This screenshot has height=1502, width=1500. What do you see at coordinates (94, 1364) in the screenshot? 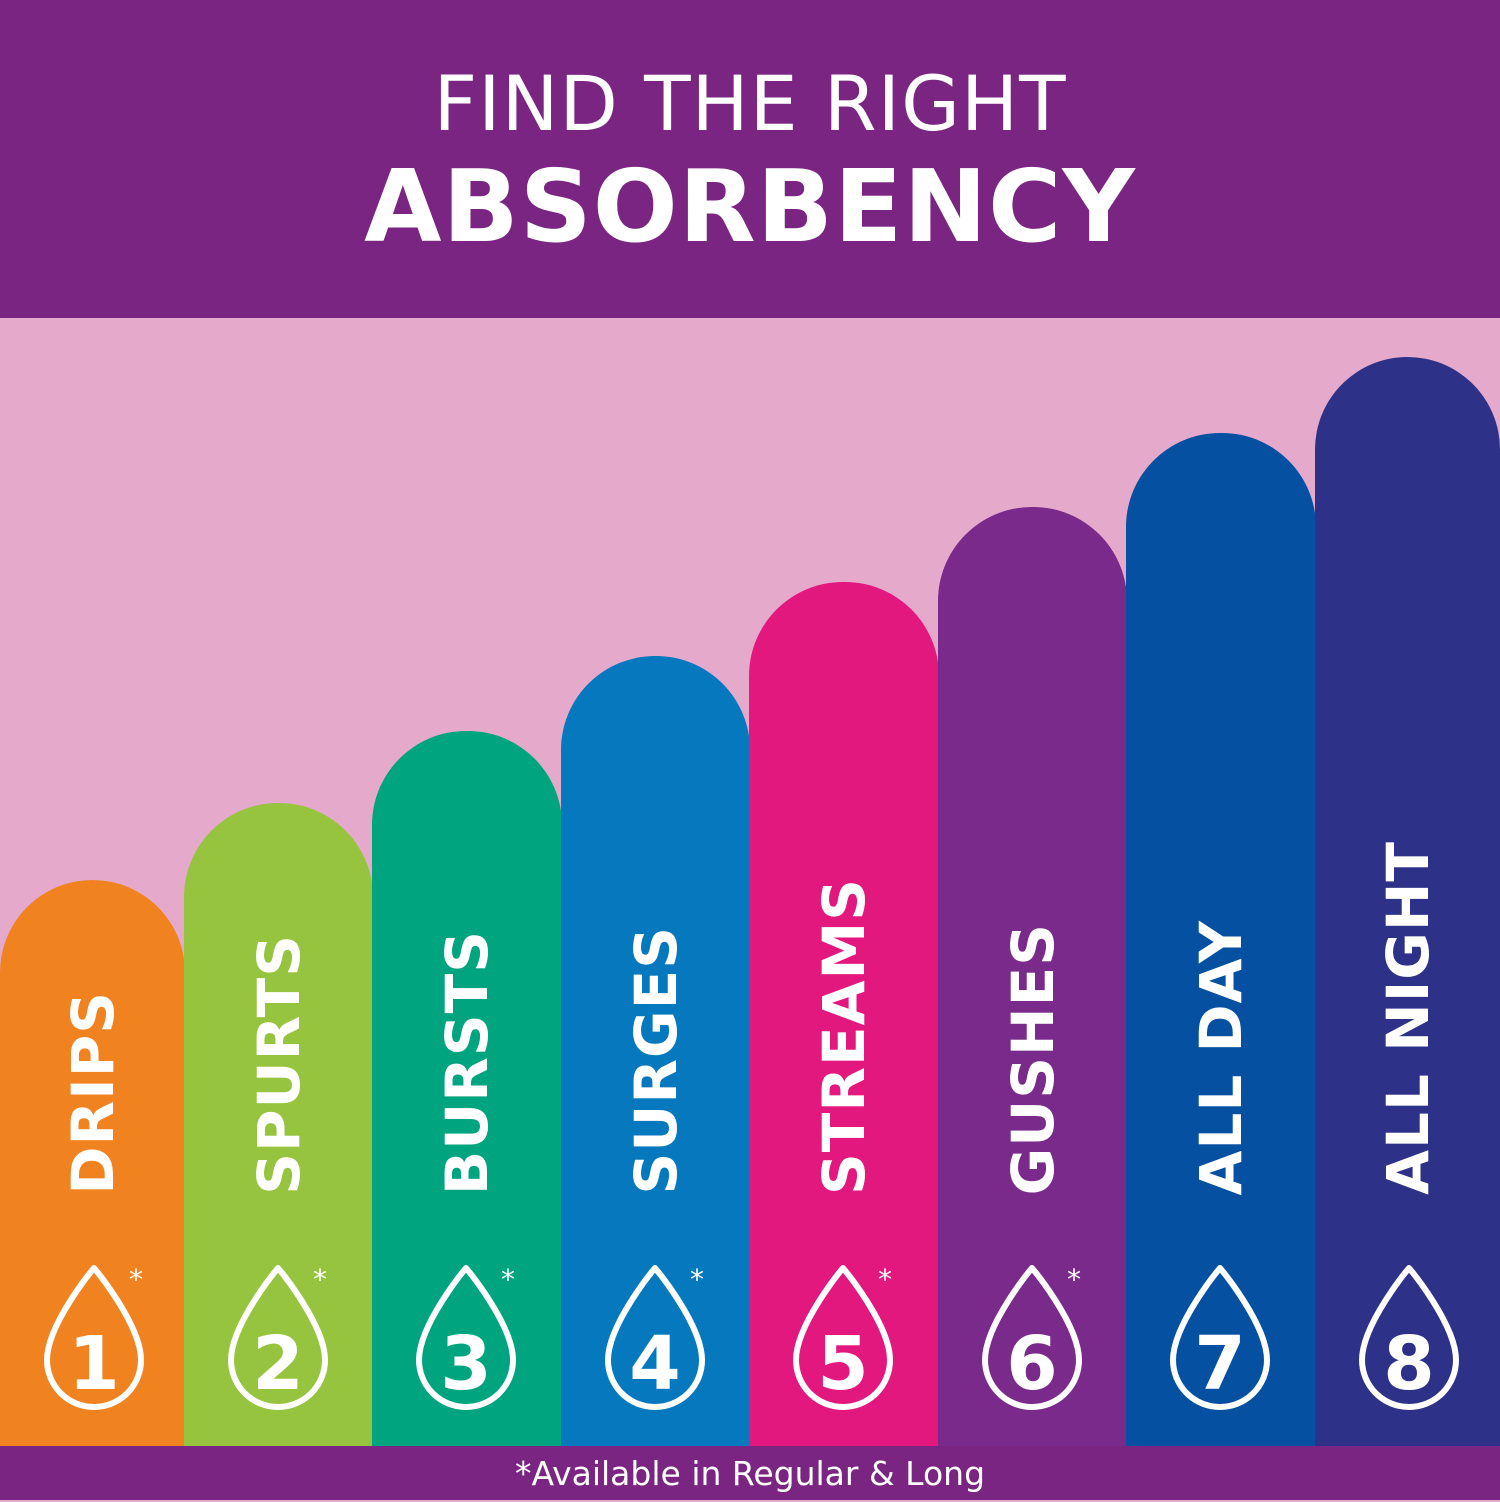
I see `level-number: 1` at bounding box center [94, 1364].